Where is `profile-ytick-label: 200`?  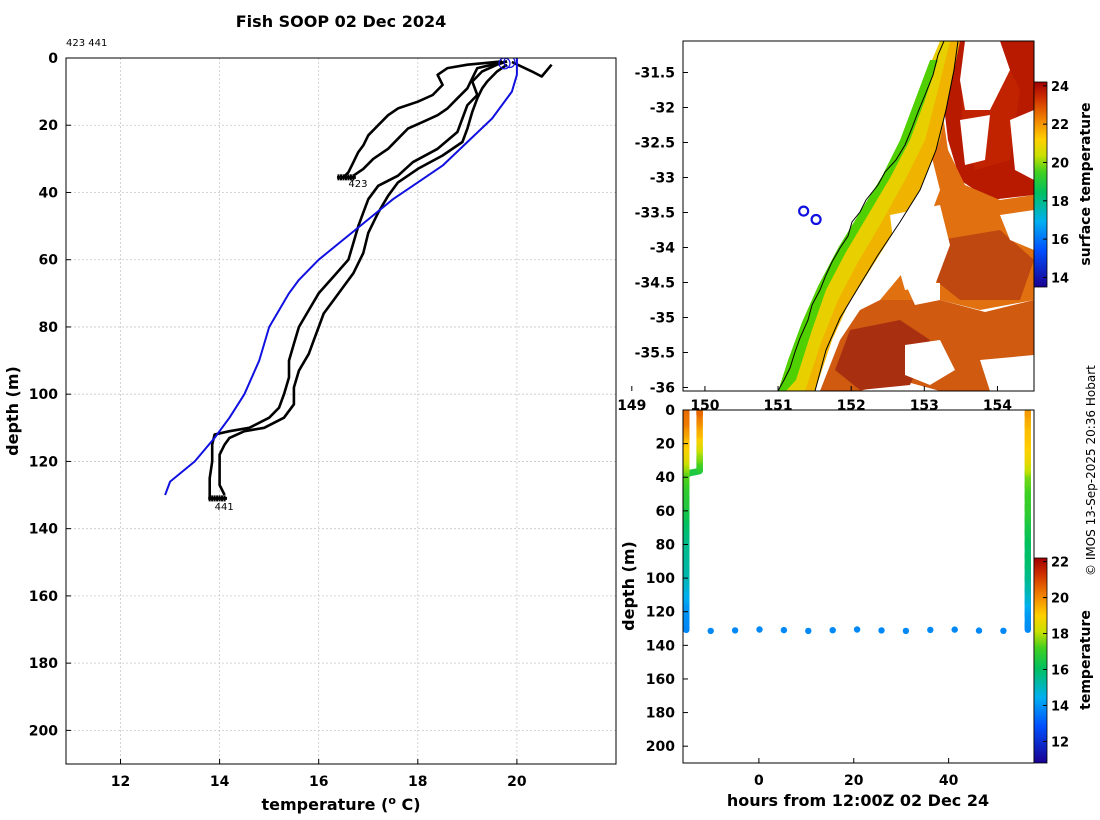 profile-ytick-label: 200 is located at coordinates (43, 731).